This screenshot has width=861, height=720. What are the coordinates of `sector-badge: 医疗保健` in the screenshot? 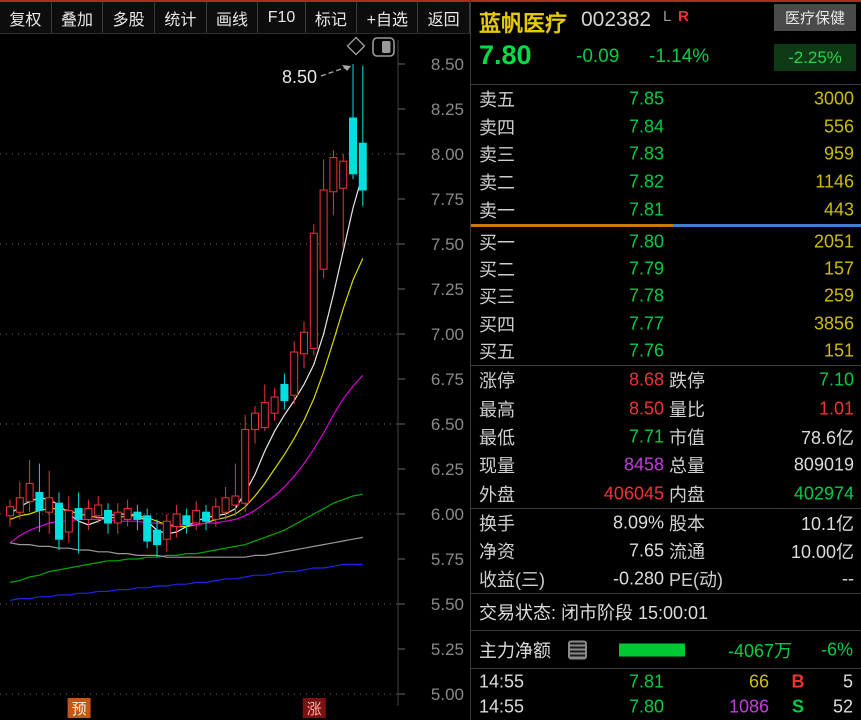 It's located at (815, 17).